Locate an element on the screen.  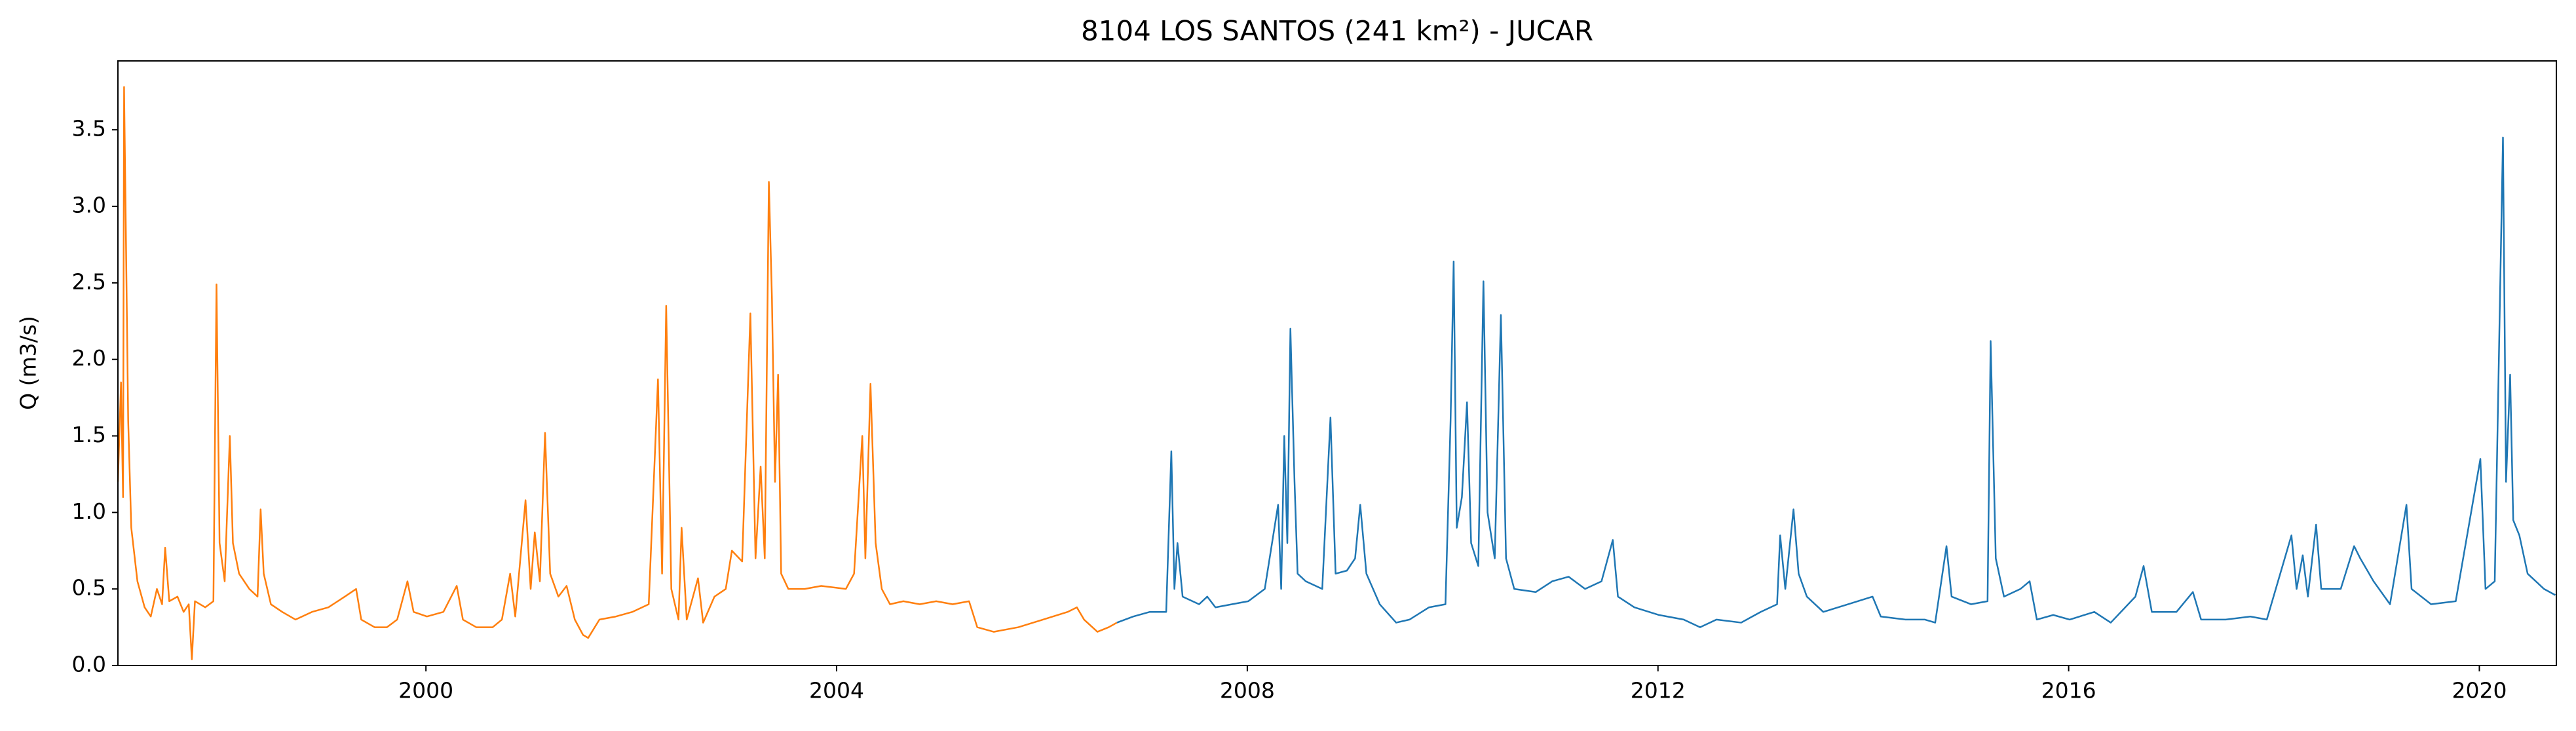
x-tick-label: 2000 is located at coordinates (426, 691).